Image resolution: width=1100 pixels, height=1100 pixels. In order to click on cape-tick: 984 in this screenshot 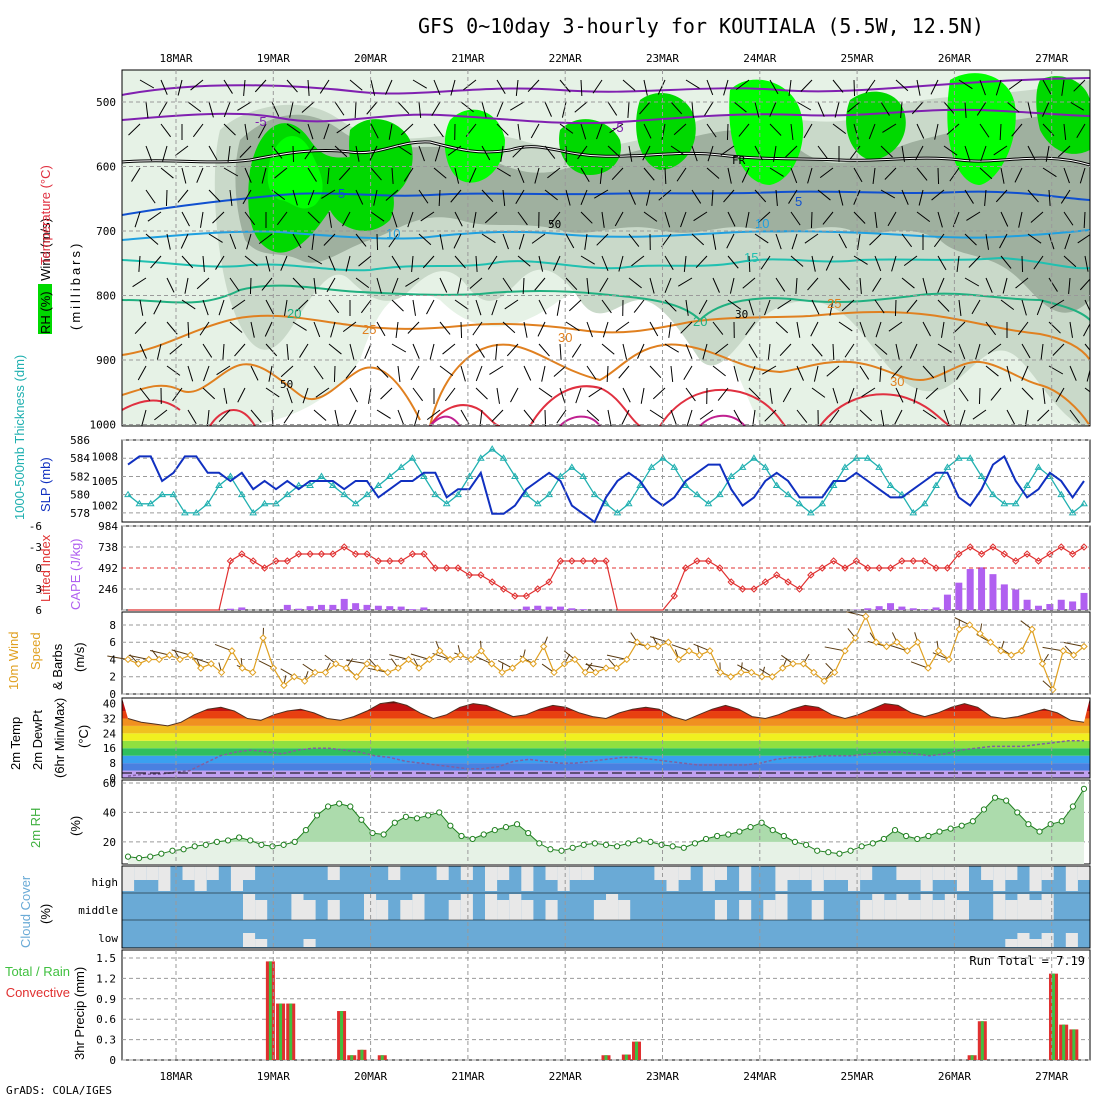, I will do `click(108, 526)`.